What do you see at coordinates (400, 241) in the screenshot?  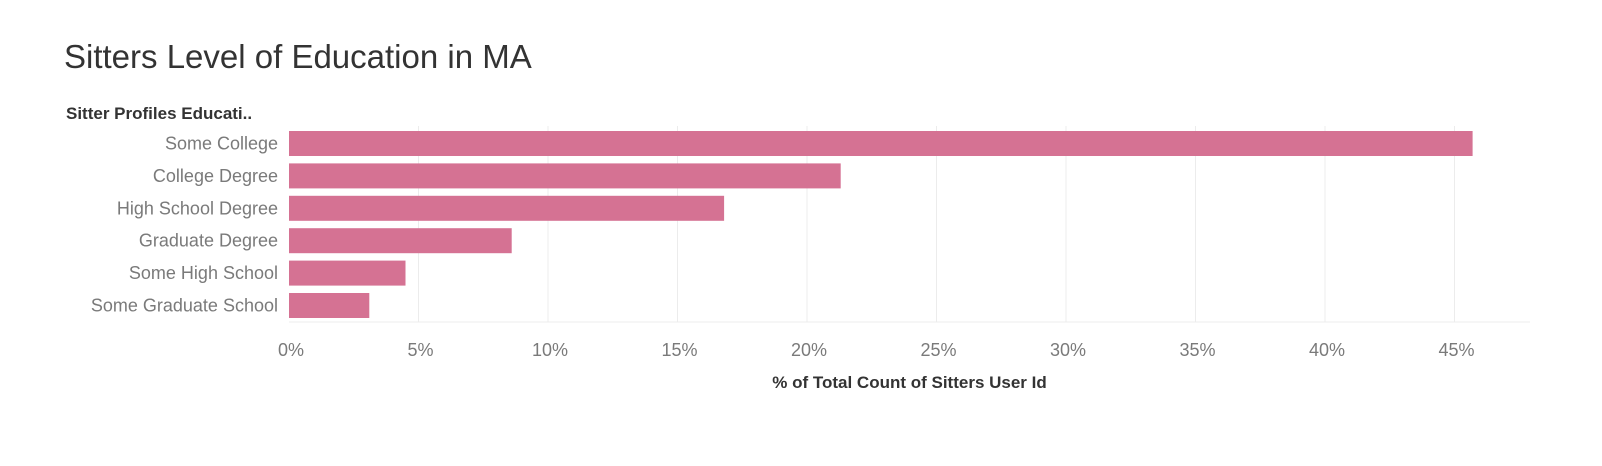 I see `bar-graduate-degree` at bounding box center [400, 241].